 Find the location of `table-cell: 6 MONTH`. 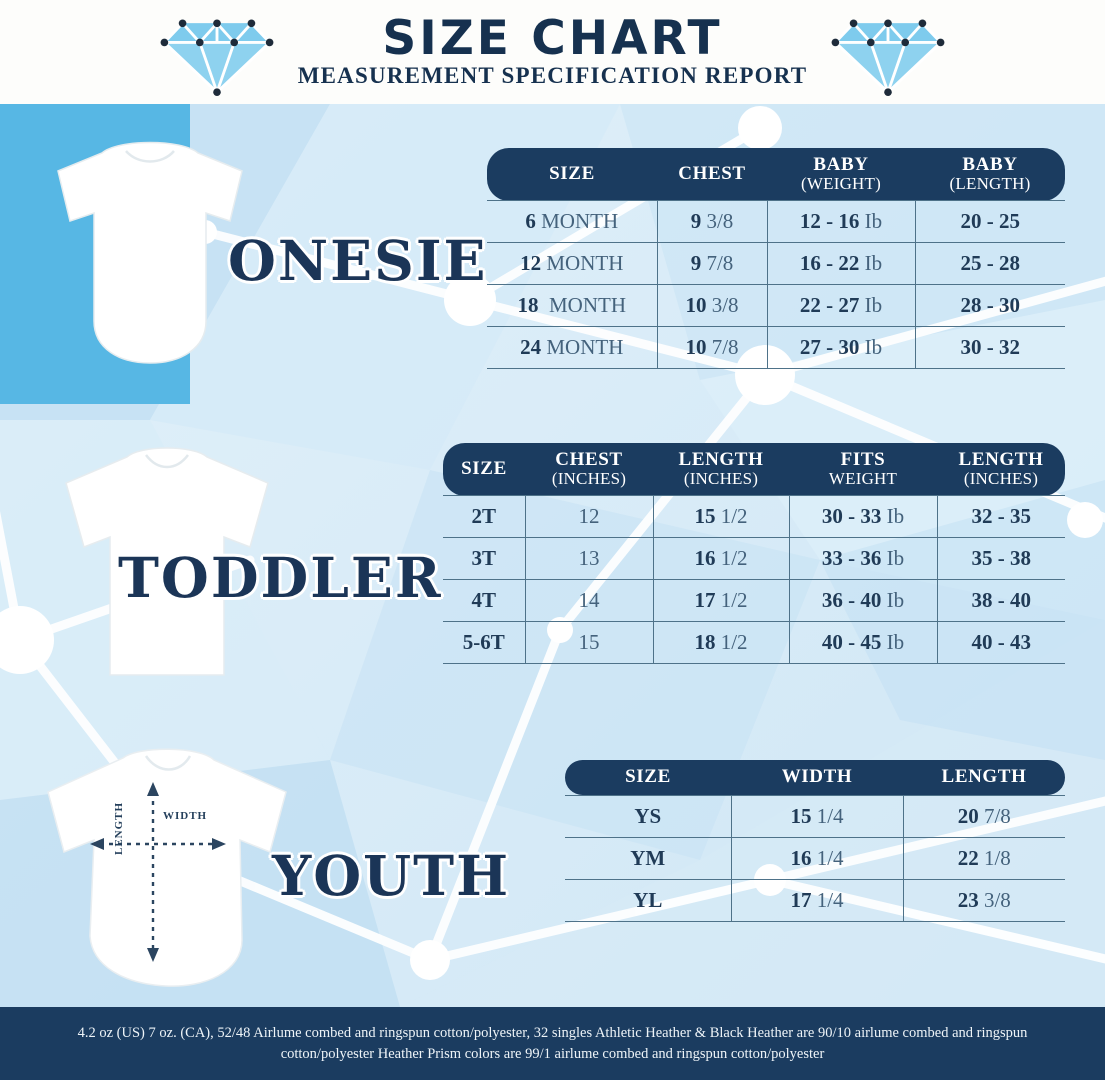

table-cell: 6 MONTH is located at coordinates (572, 221).